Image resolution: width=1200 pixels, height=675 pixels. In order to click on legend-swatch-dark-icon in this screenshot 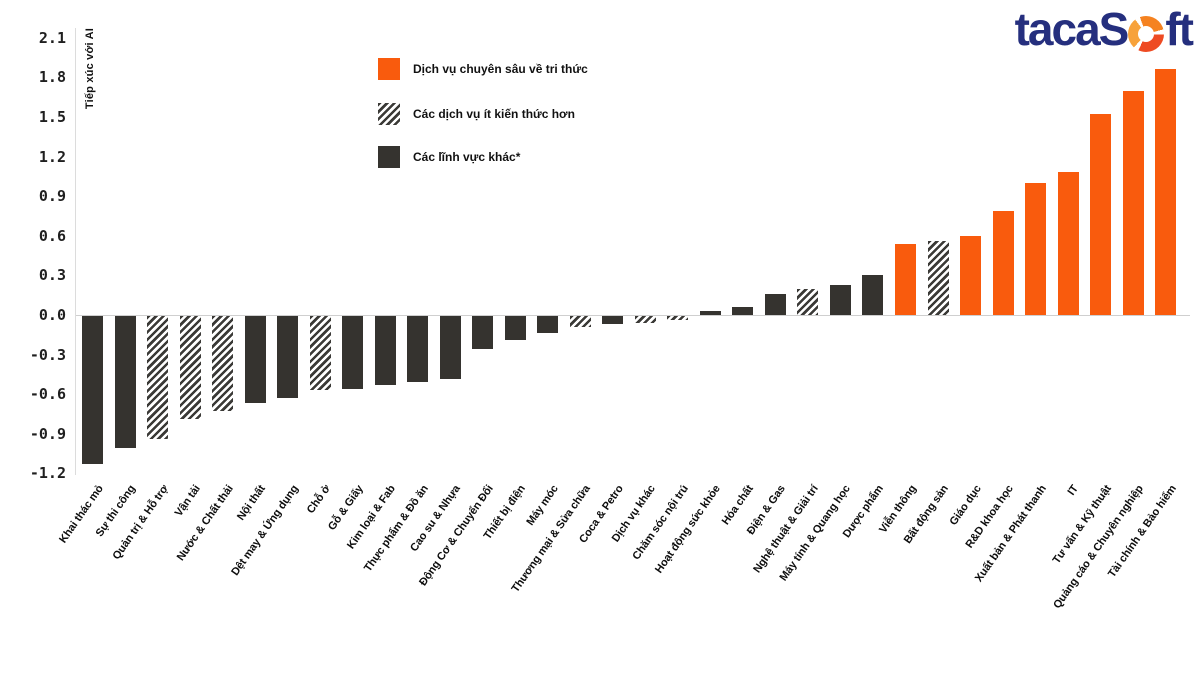, I will do `click(389, 157)`.